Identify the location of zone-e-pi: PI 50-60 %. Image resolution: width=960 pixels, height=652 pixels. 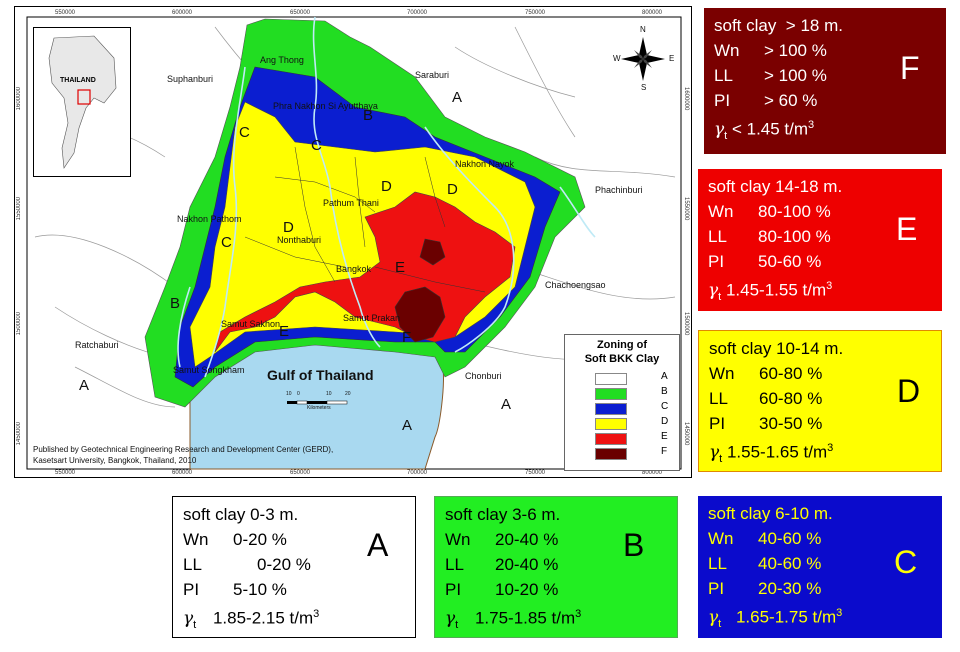
(825, 261).